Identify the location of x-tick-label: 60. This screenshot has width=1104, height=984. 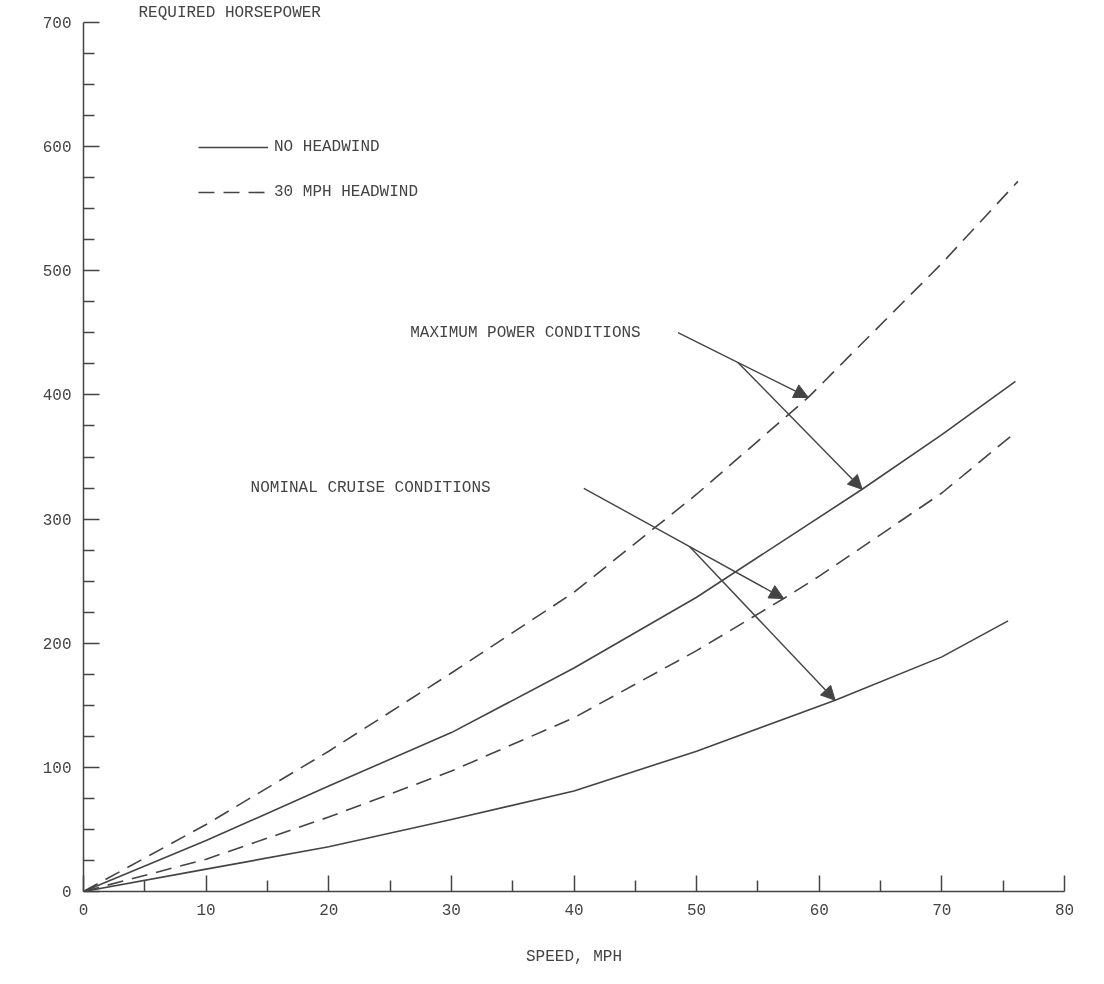
(819, 910).